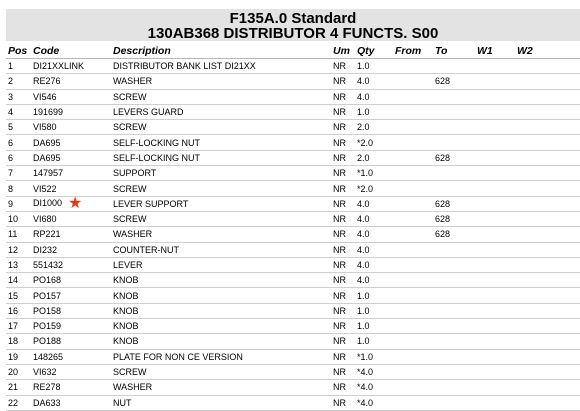 This screenshot has height=411, width=580. What do you see at coordinates (71, 372) in the screenshot?
I see `code-cell: VI632` at bounding box center [71, 372].